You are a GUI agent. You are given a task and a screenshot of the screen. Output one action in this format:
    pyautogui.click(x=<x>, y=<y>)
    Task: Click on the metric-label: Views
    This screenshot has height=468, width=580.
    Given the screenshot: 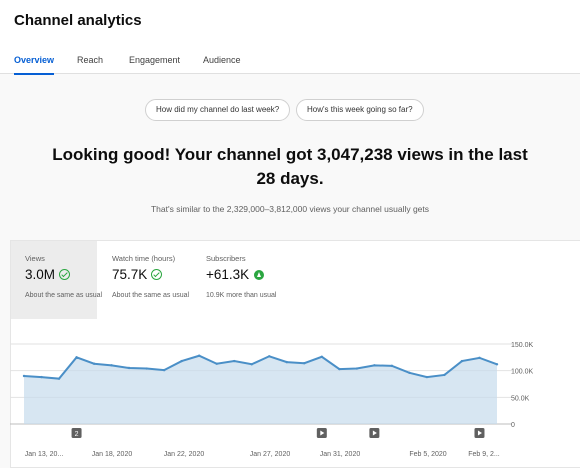 What is the action you would take?
    pyautogui.click(x=35, y=258)
    